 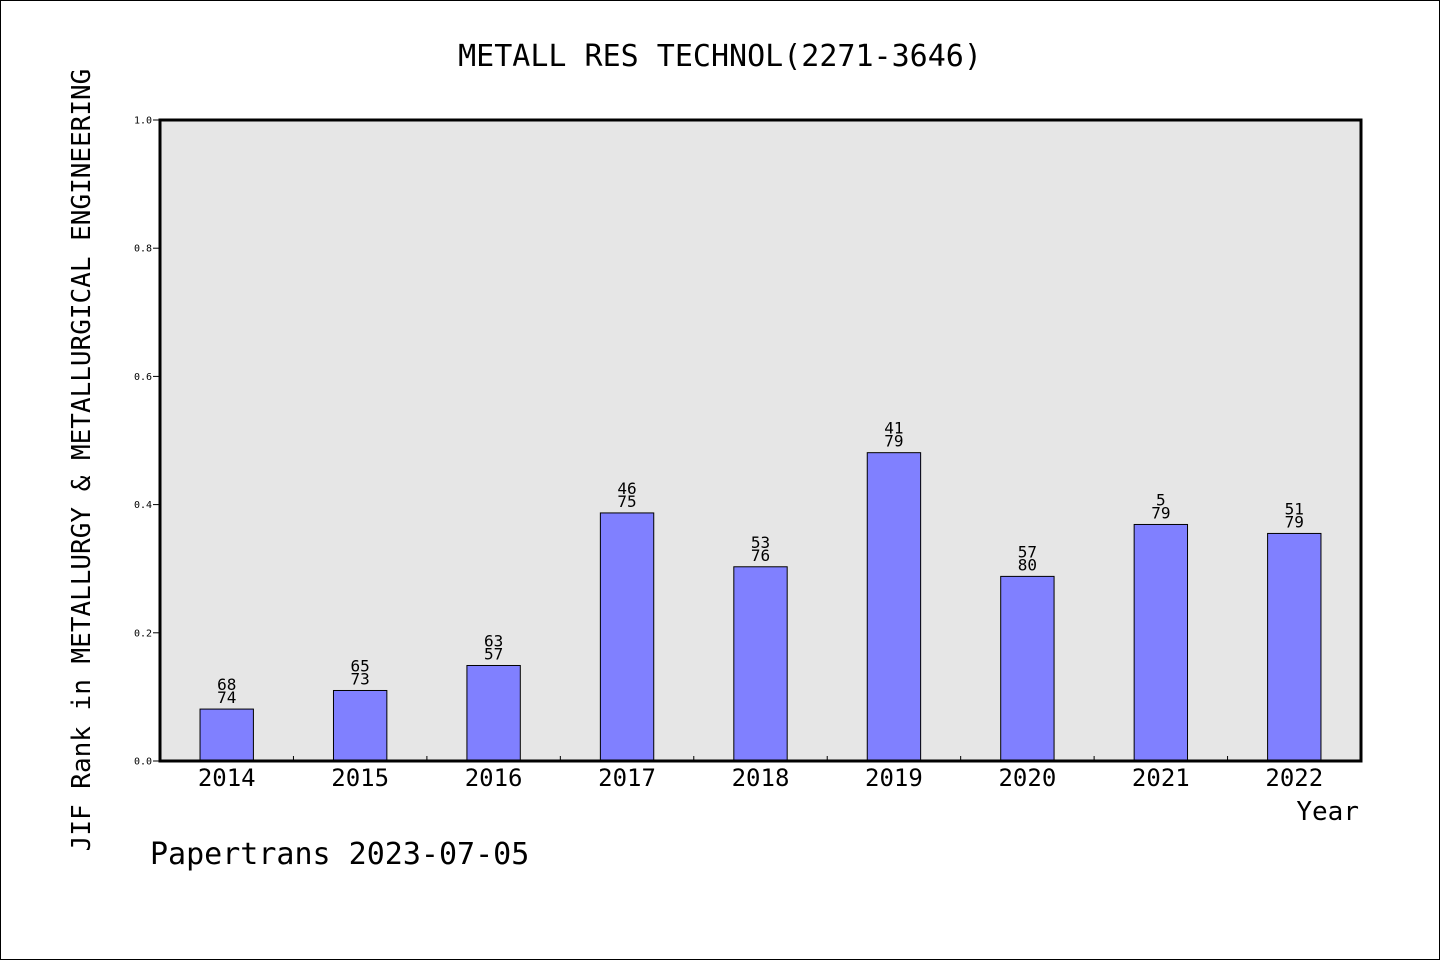 I want to click on y-axis: 0.0 0.2 0.4 0.6 0.8 1.0, so click(x=147, y=442).